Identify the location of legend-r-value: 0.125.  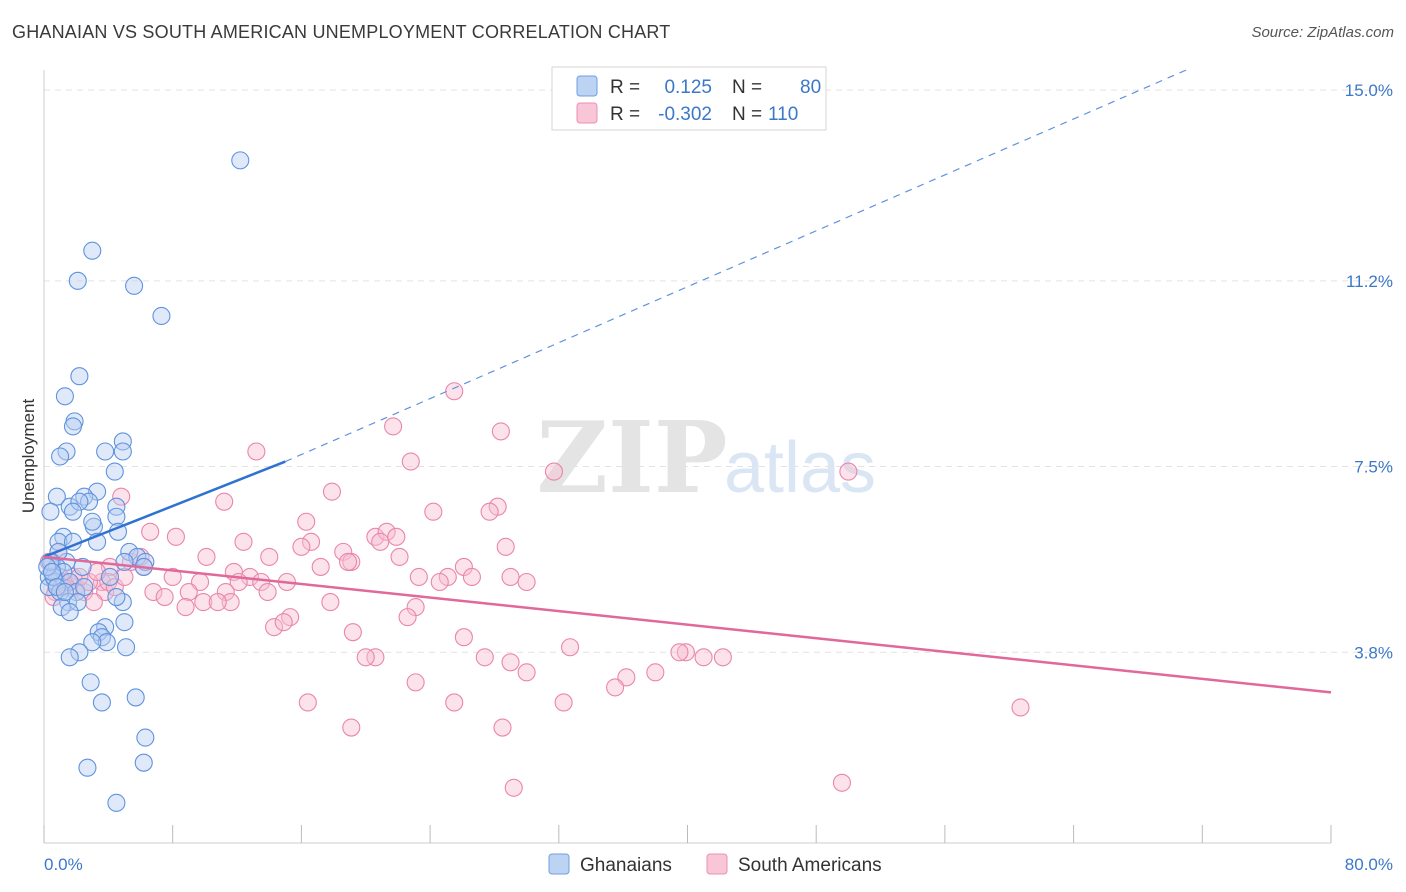
(688, 87).